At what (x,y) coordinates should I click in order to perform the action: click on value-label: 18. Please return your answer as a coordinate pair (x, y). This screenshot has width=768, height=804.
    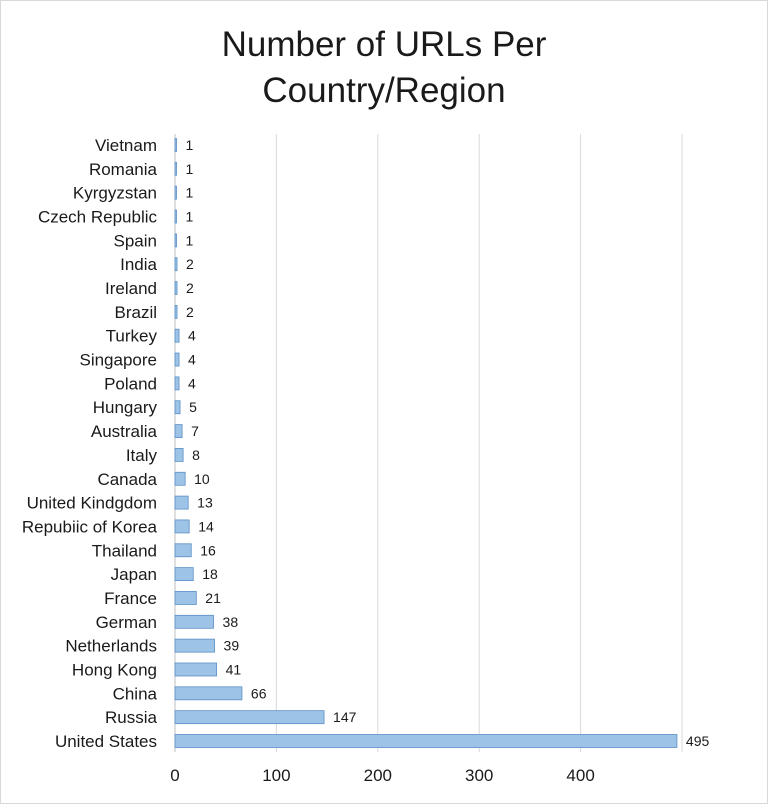
    Looking at the image, I should click on (210, 574).